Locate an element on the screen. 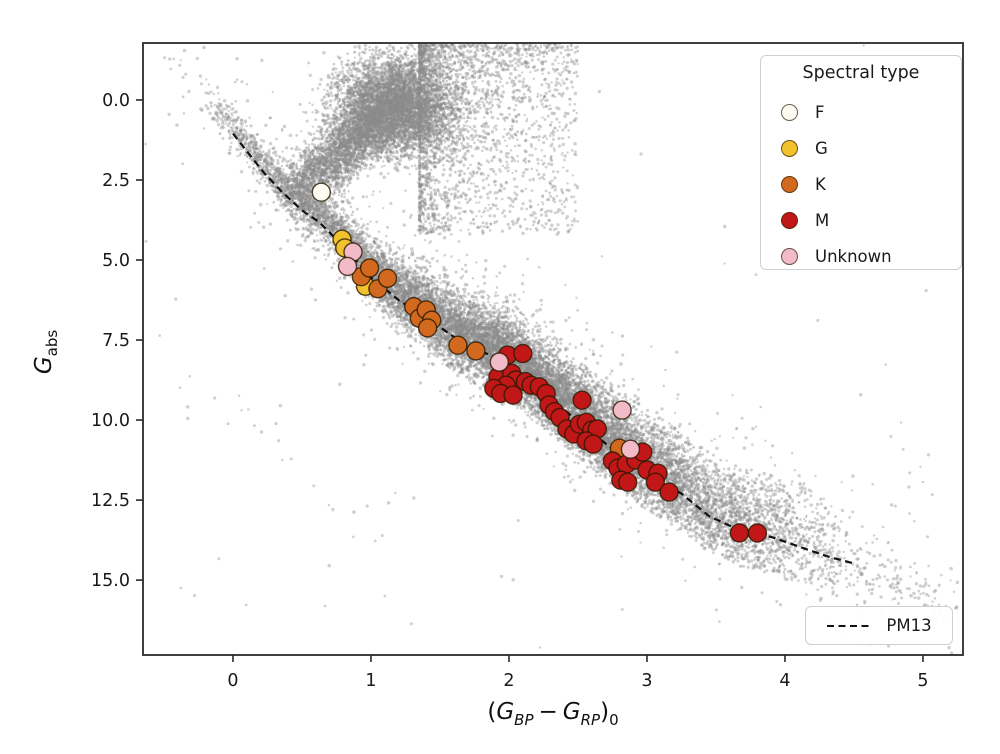 The image size is (1000, 754). legend-swatch-unknown is located at coordinates (789, 256).